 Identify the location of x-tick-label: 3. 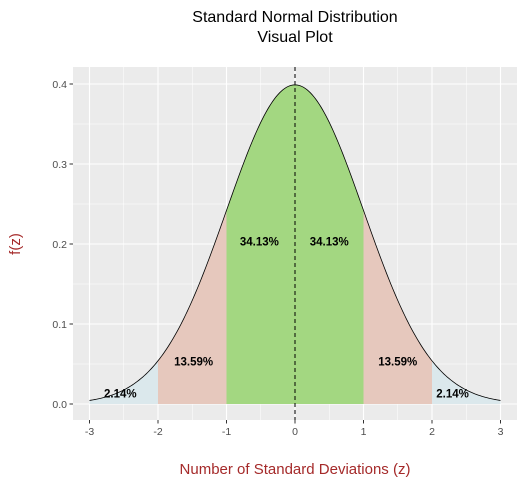
(501, 432).